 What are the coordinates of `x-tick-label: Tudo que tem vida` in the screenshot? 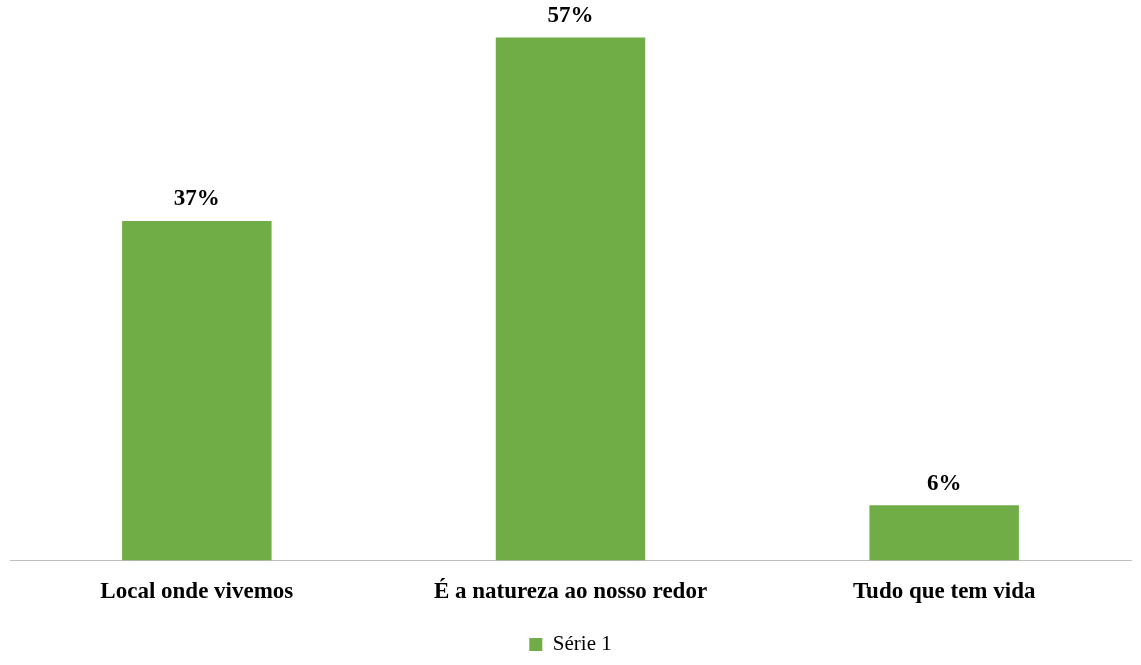 It's located at (944, 591).